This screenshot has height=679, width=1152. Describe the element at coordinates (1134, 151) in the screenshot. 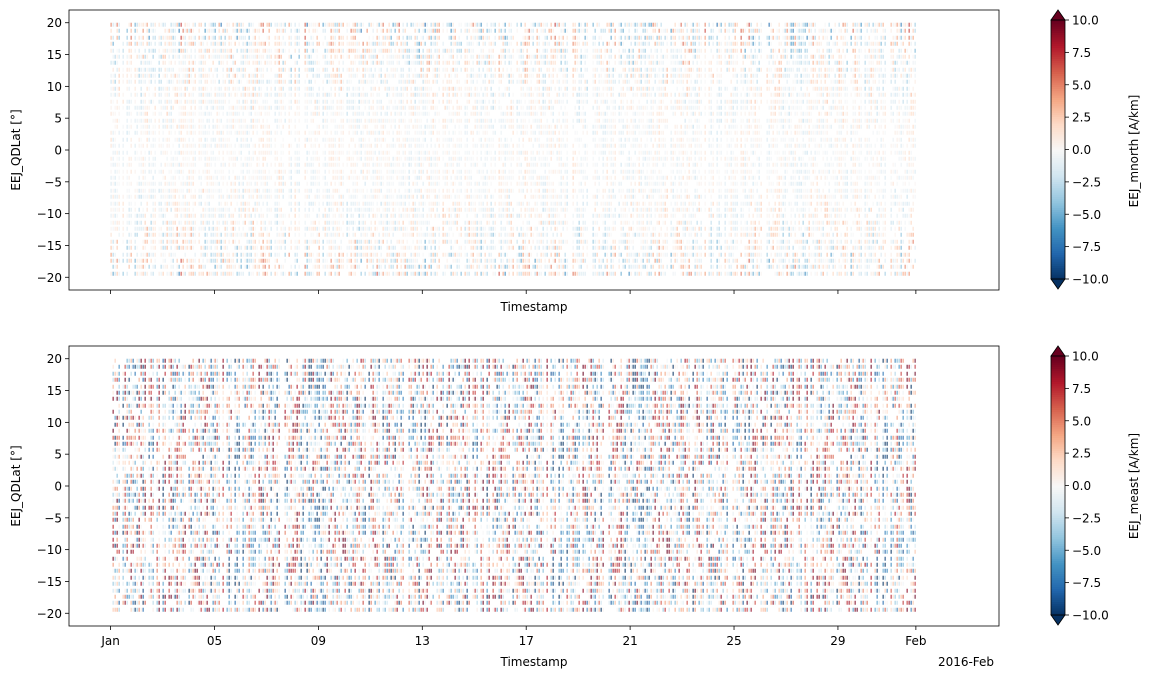

I see `top-colorbar-label: EEJ_mnorth [A/km]` at that location.